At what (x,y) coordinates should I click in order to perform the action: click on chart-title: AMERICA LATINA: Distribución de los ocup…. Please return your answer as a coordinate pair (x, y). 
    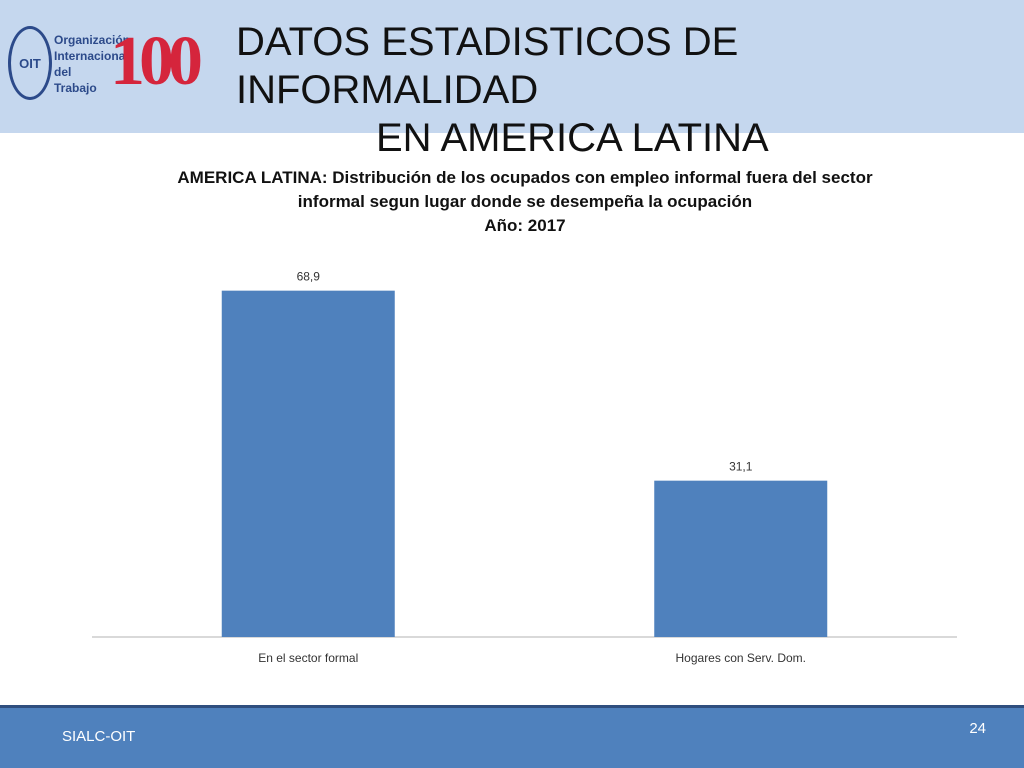
    Looking at the image, I should click on (525, 202).